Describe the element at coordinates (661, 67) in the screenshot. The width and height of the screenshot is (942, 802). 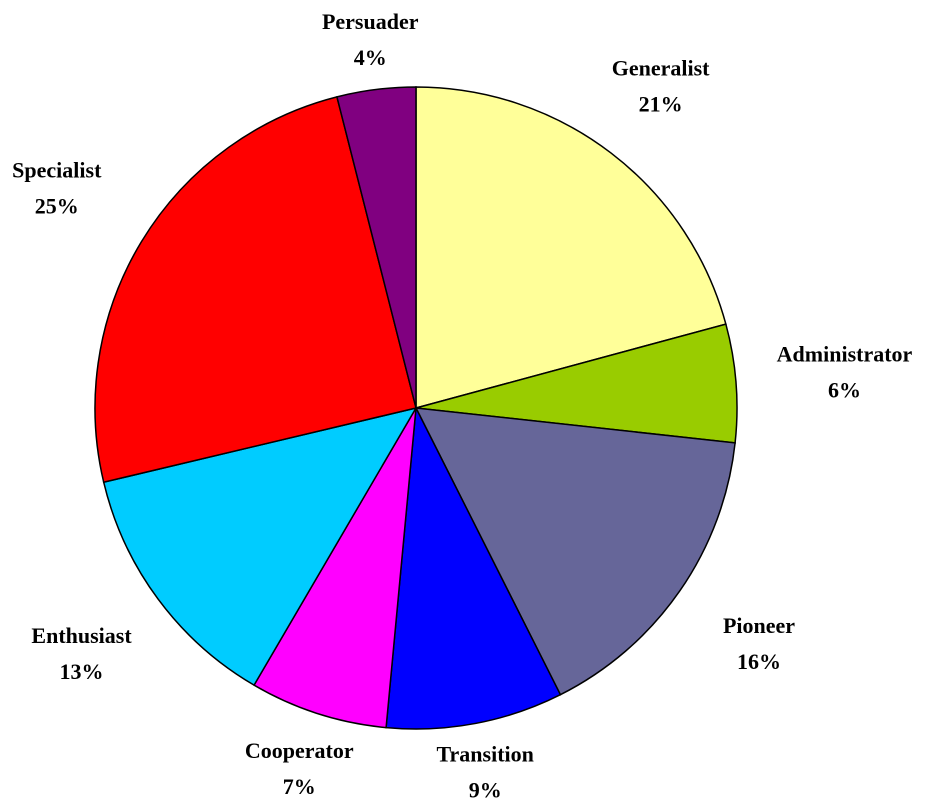
I see `slice-label: Generalist` at that location.